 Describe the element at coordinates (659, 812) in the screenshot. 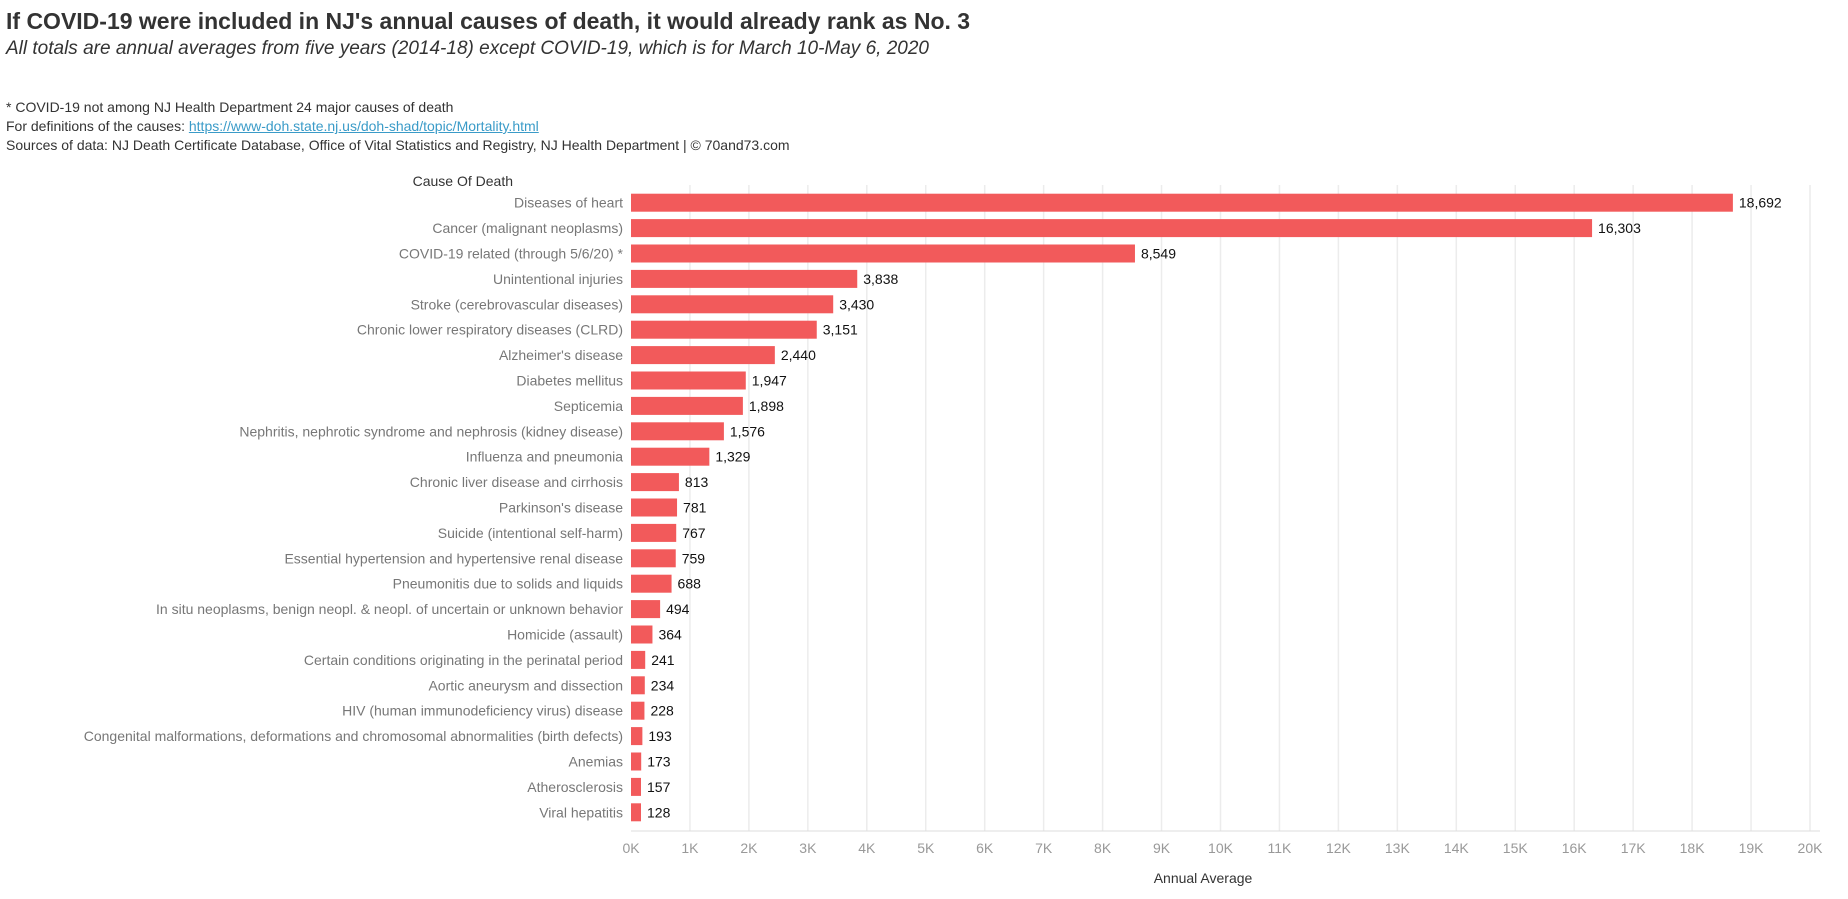

I see `data-label: 128` at that location.